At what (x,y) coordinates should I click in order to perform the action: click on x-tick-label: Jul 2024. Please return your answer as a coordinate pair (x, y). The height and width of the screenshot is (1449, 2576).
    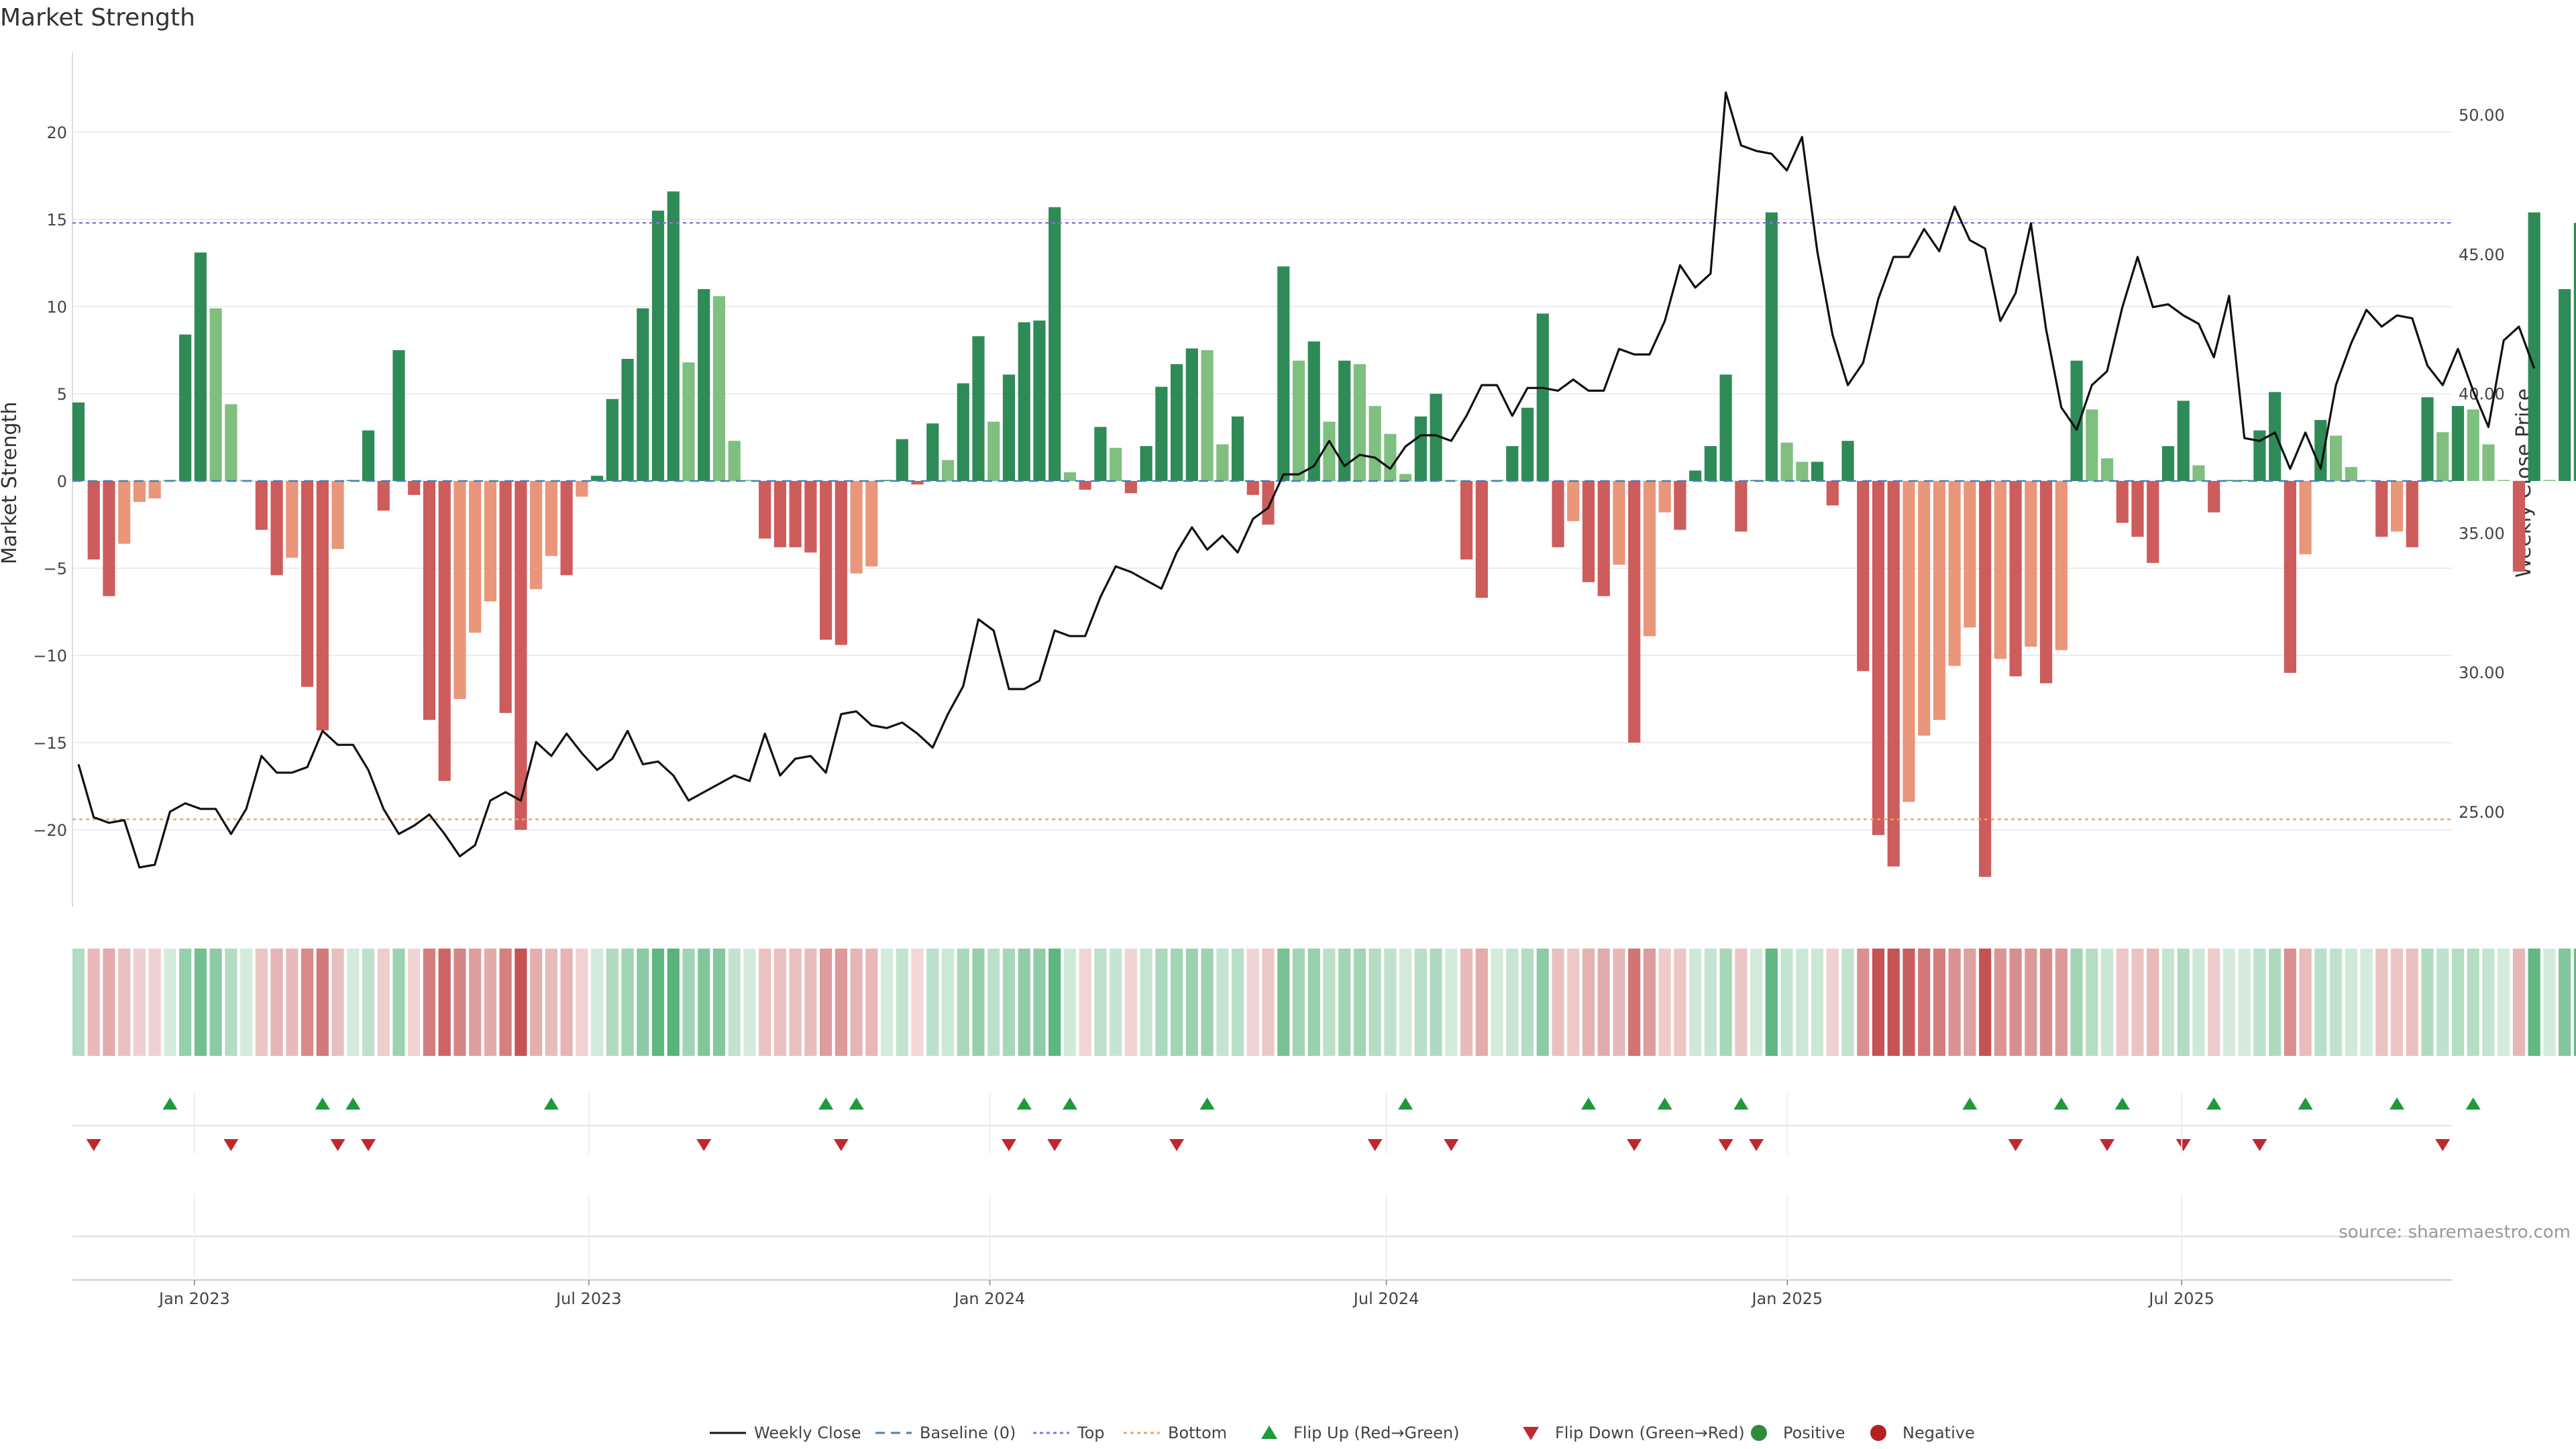
    Looking at the image, I should click on (1385, 1298).